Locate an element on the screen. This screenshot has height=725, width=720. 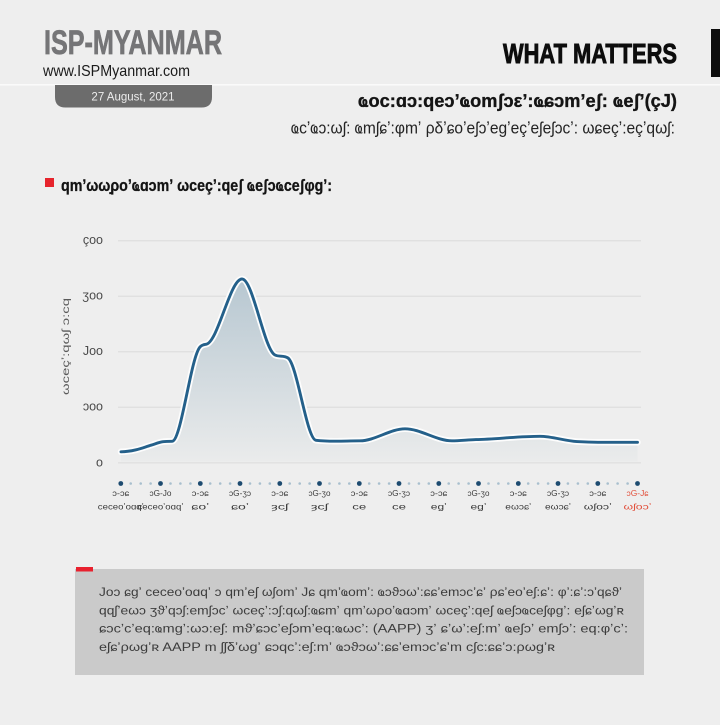
svg-text: o is located at coordinates (99, 462).